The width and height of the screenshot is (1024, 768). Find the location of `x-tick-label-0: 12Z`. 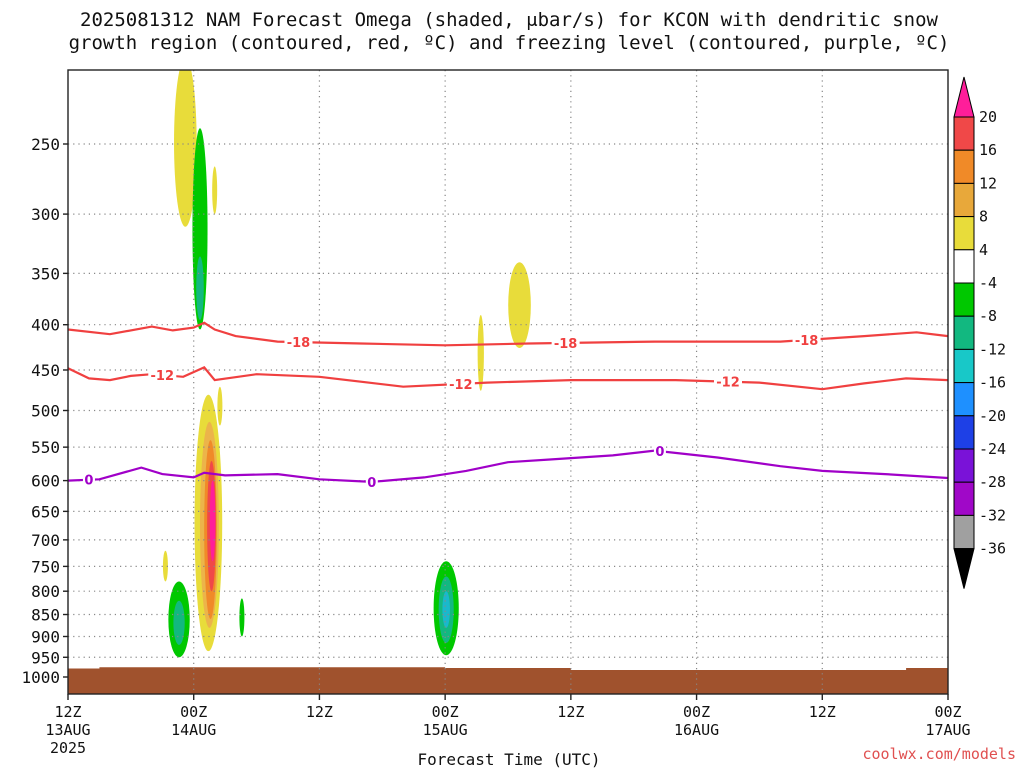

x-tick-label-0: 12Z is located at coordinates (67, 712).